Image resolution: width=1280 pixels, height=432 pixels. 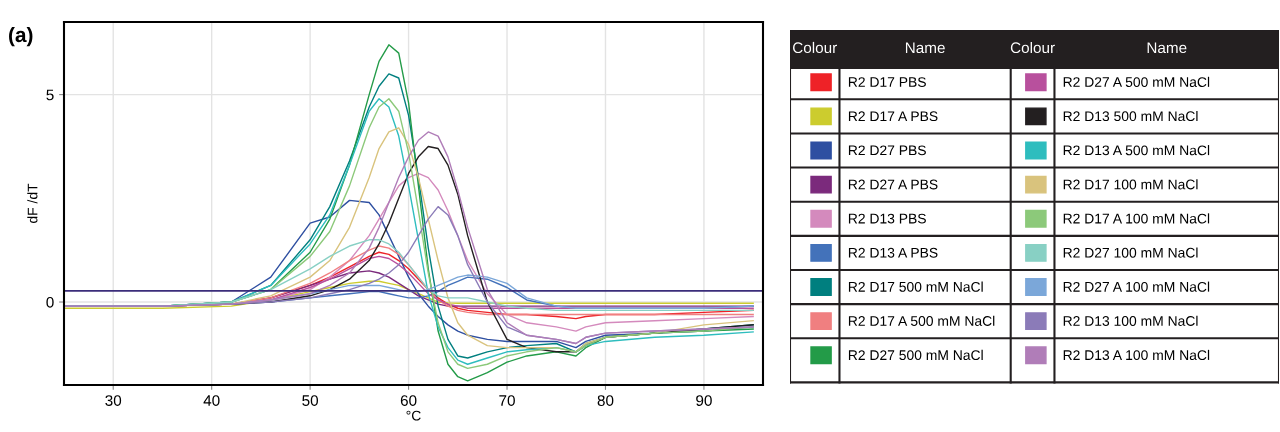 I want to click on legend-label: R2 D13 PBS, so click(x=887, y=218).